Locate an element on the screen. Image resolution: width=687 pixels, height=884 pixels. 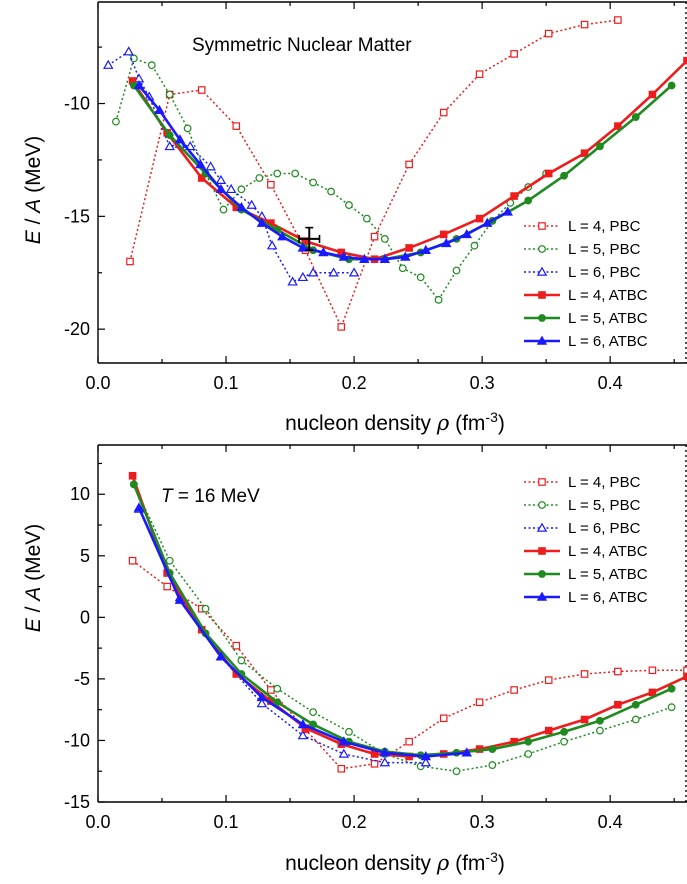
panel-annotation-top: Symmetric Nuclear Matter is located at coordinates (302, 45).